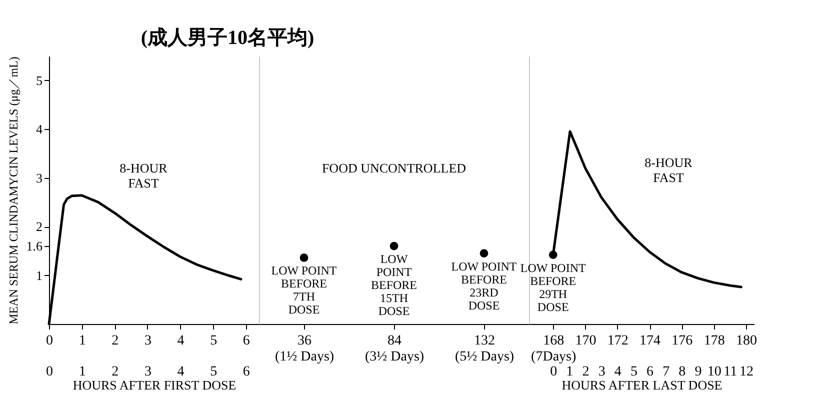 The height and width of the screenshot is (409, 825). What do you see at coordinates (746, 372) in the screenshot?
I see `x2-tick-label: 12` at bounding box center [746, 372].